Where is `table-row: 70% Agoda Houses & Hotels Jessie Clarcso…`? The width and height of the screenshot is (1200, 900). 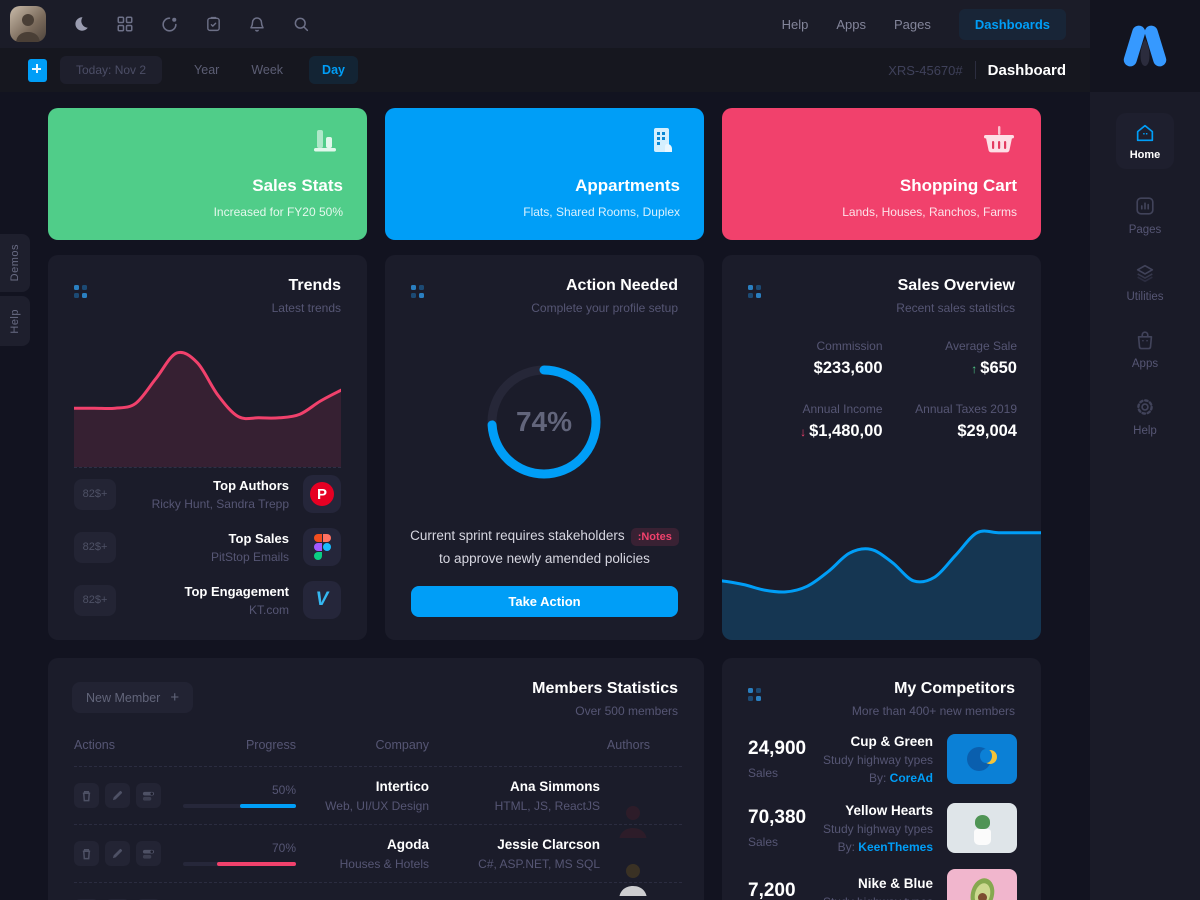
table-row: 70% Agoda Houses & Hotels Jessie Clarcso… is located at coordinates (378, 860).